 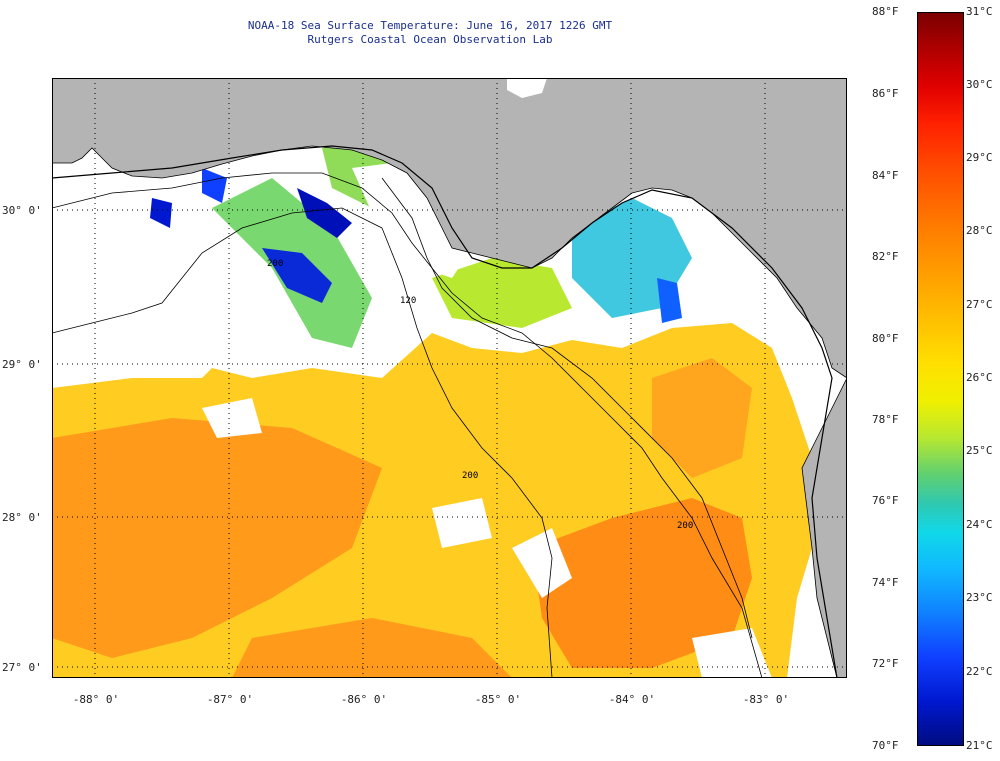 What do you see at coordinates (979, 377) in the screenshot?
I see `colorbar-c-26: 26°C` at bounding box center [979, 377].